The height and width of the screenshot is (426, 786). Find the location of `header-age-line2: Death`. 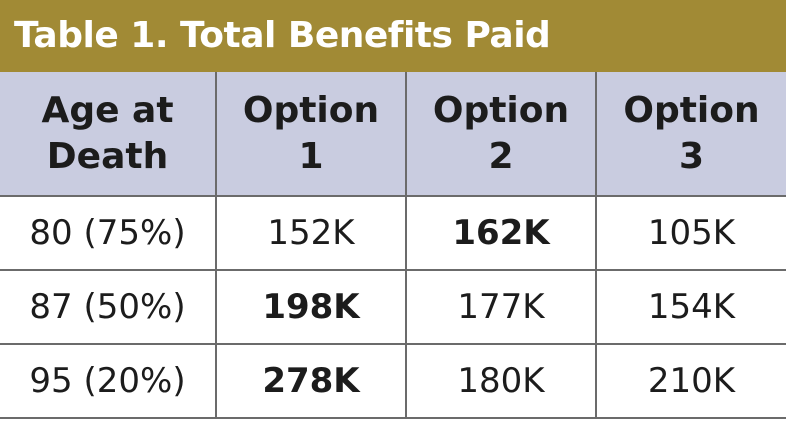

header-age-line2: Death is located at coordinates (107, 156).